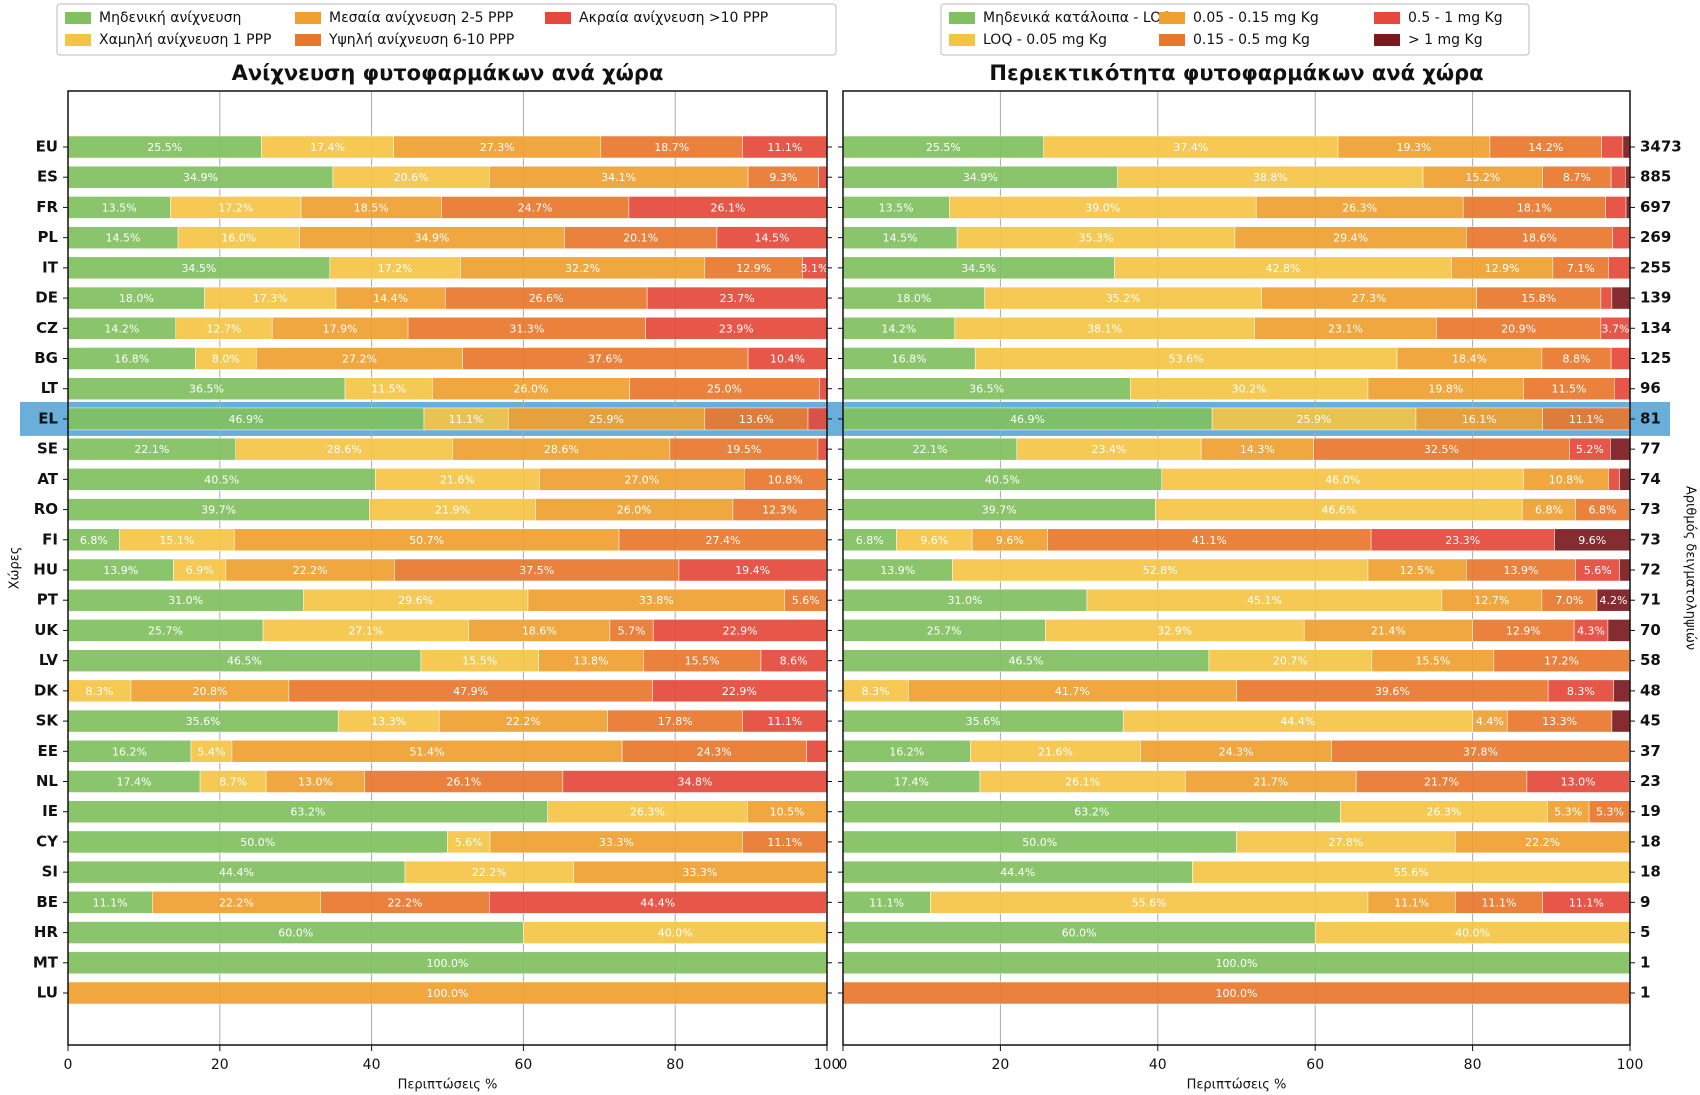  I want to click on data-label: 8.0%, so click(226, 359).